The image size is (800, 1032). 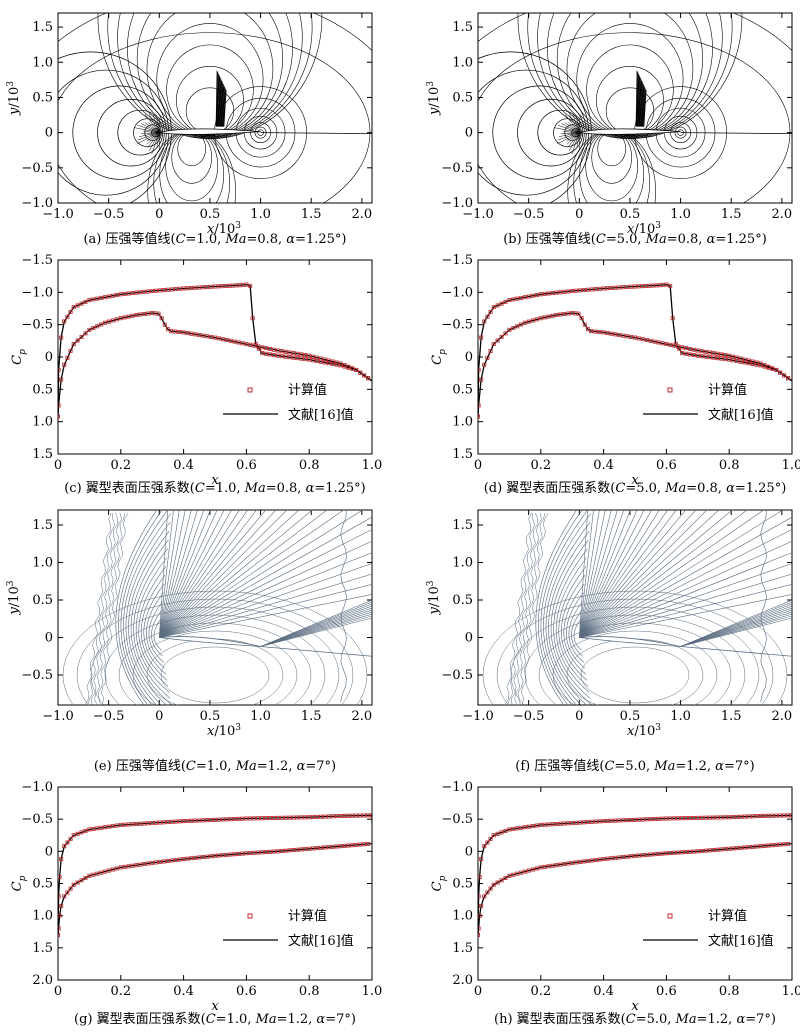 What do you see at coordinates (635, 889) in the screenshot?
I see `reference-line-lower` at bounding box center [635, 889].